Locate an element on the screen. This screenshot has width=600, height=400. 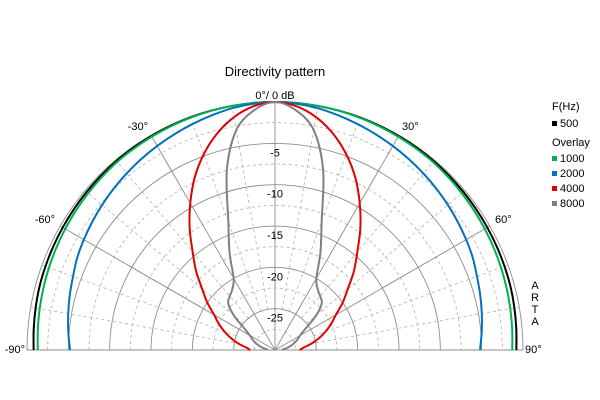
radial-tick-label: -20 is located at coordinates (275, 277).